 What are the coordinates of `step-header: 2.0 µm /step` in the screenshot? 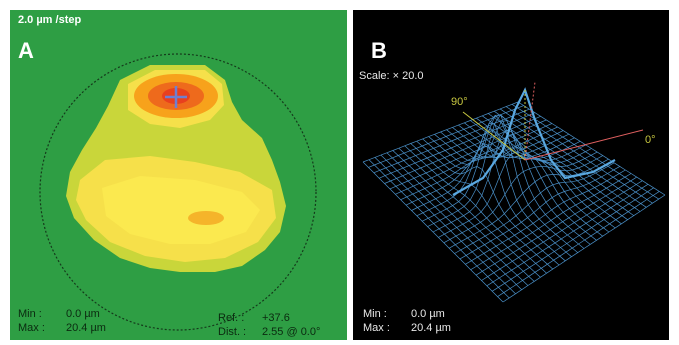 It's located at (50, 20).